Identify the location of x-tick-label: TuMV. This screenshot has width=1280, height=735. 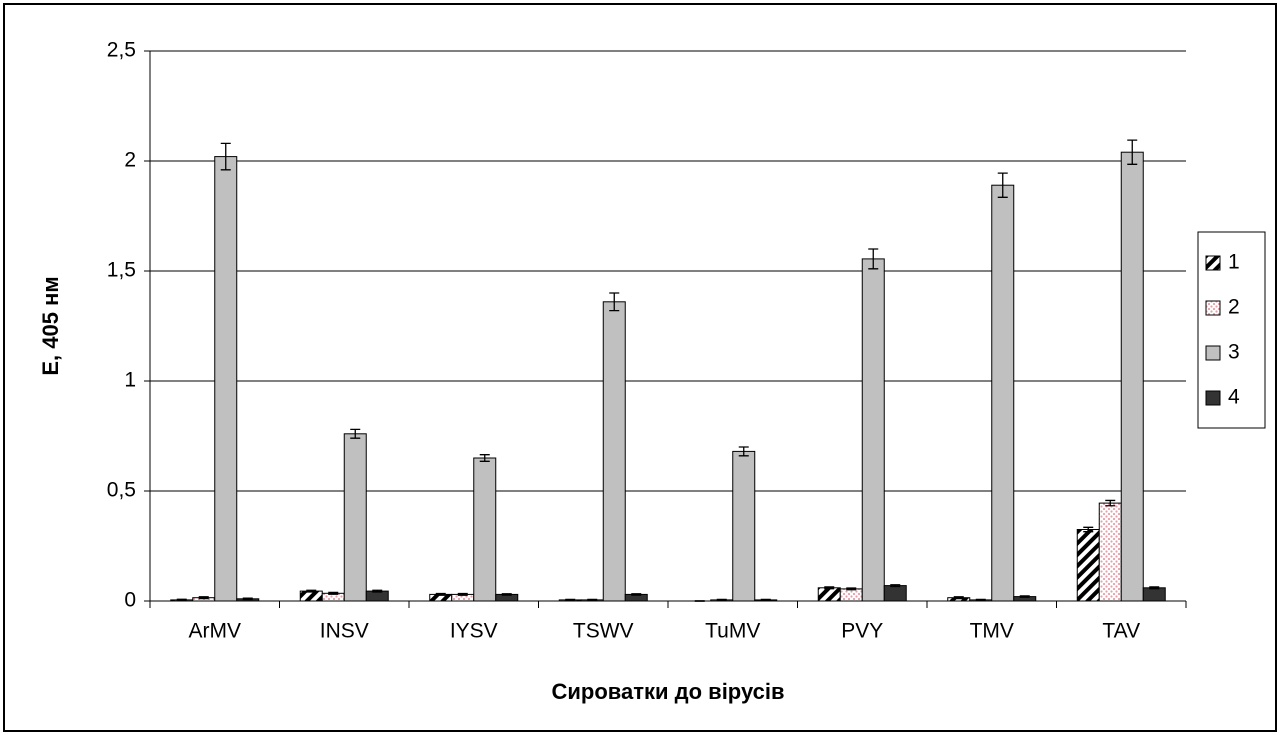
(732, 631).